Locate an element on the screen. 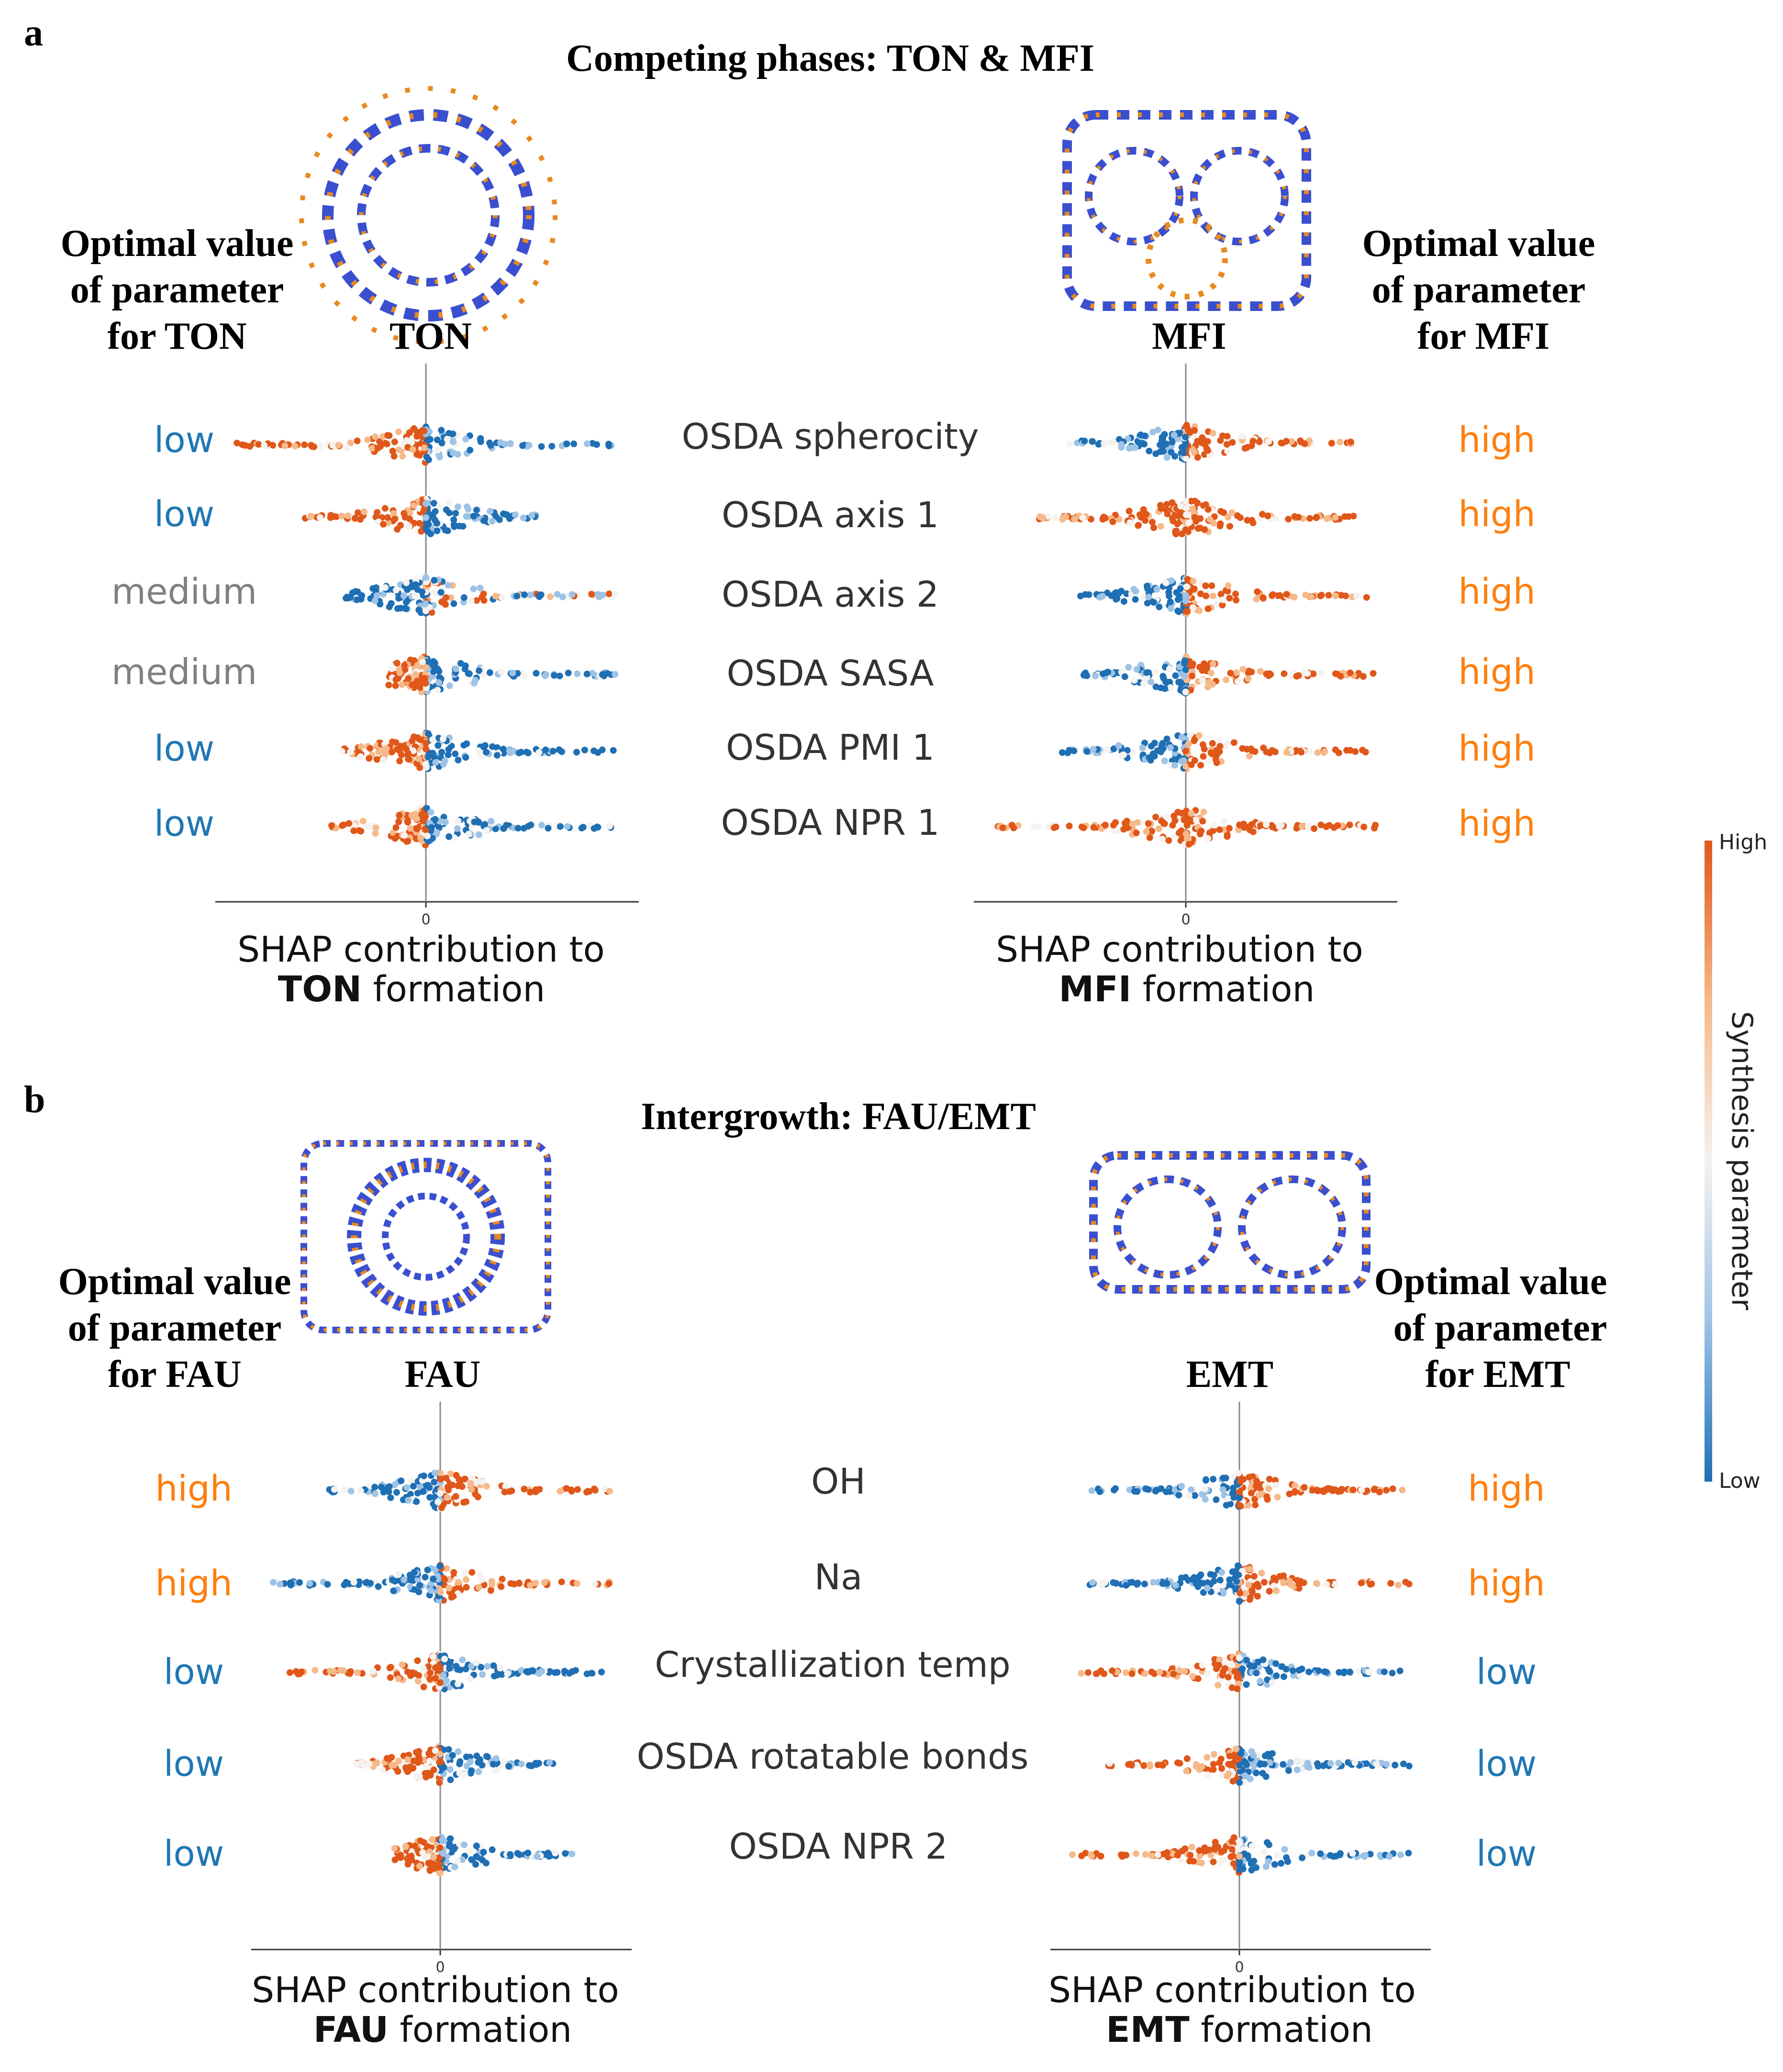  mfi-xlabel-bold: MFI is located at coordinates (1095, 989).